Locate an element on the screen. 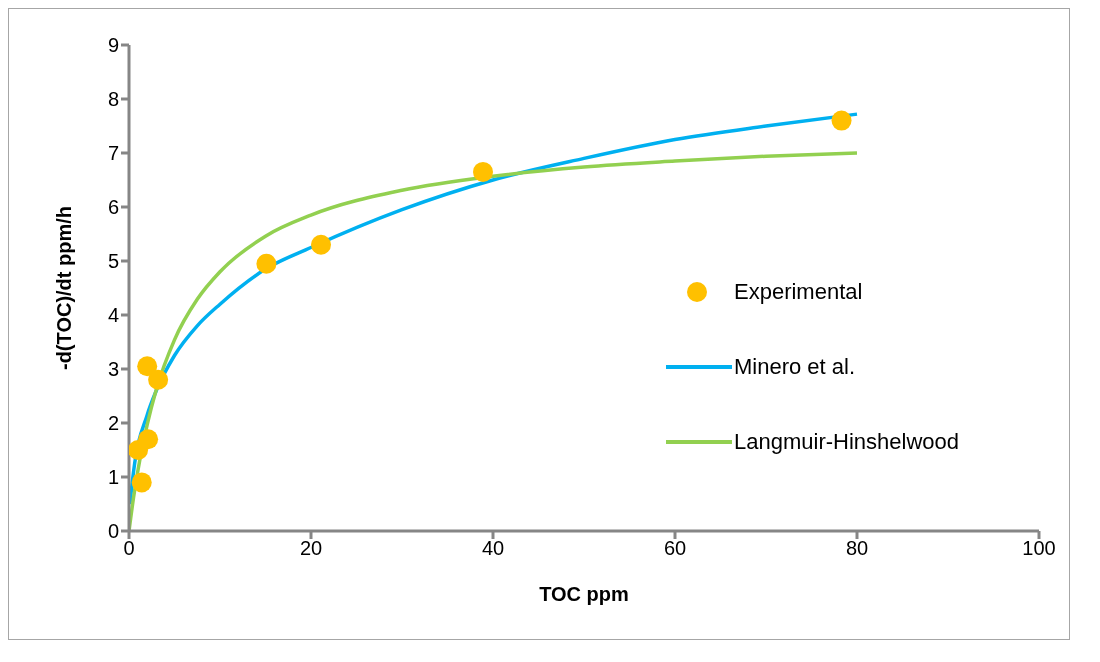 The image size is (1100, 662). y-tick-label: 5 is located at coordinates (113, 261).